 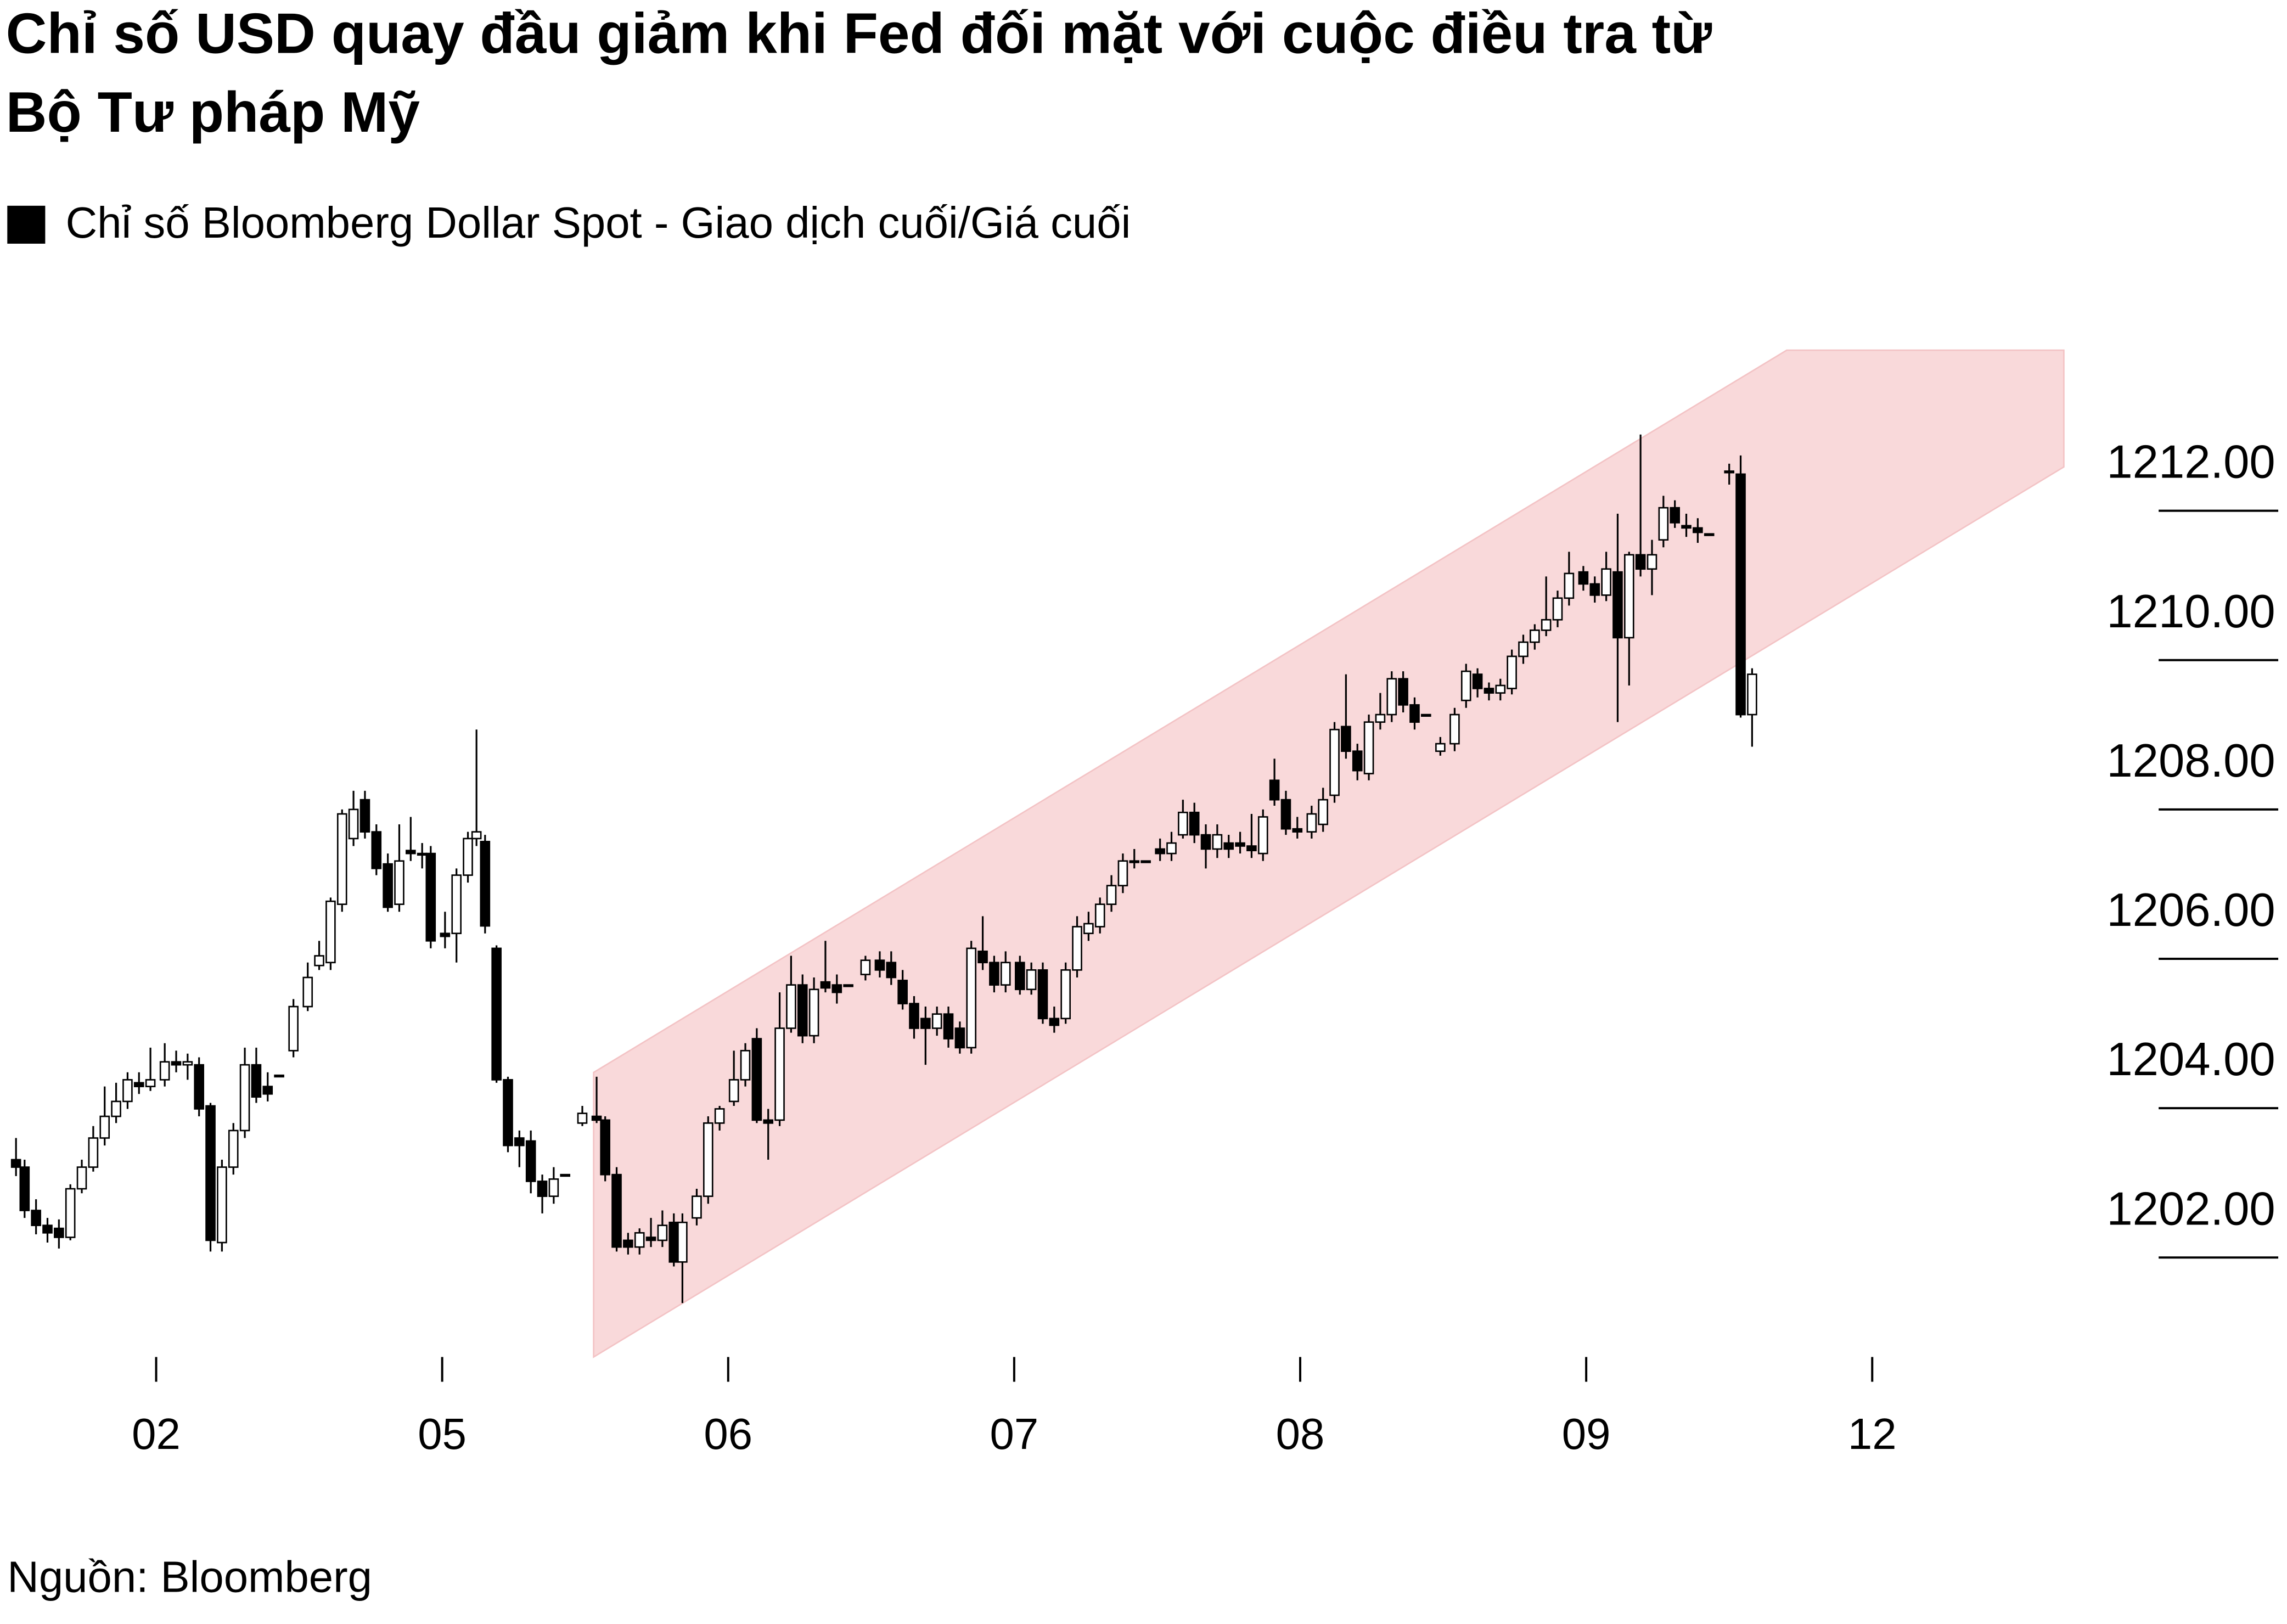 I want to click on chart-title: Bộ Tư pháp Mỹ, so click(x=213, y=112).